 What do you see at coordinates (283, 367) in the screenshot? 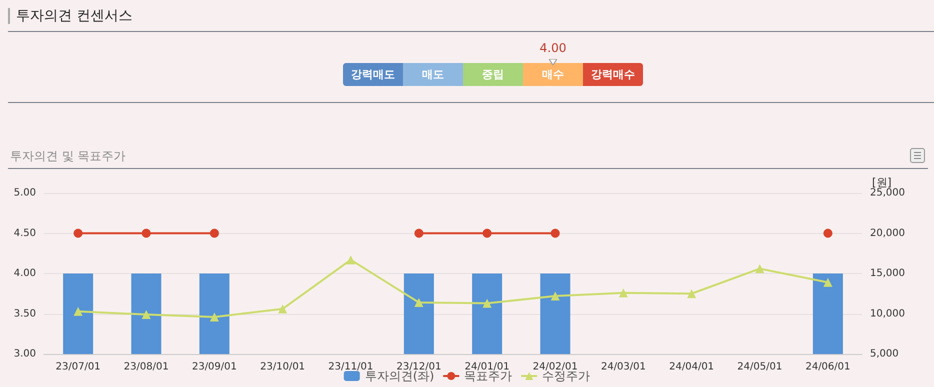
I see `x-tick-label: 23/10/01` at bounding box center [283, 367].